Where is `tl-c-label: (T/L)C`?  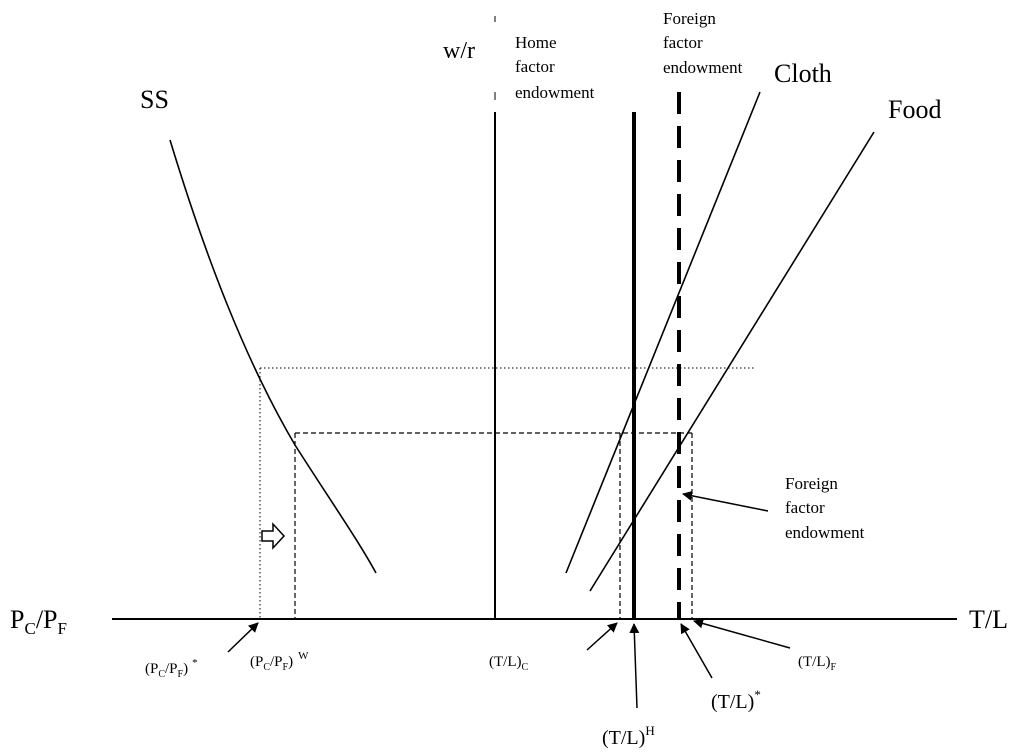 tl-c-label: (T/L)C is located at coordinates (508, 663).